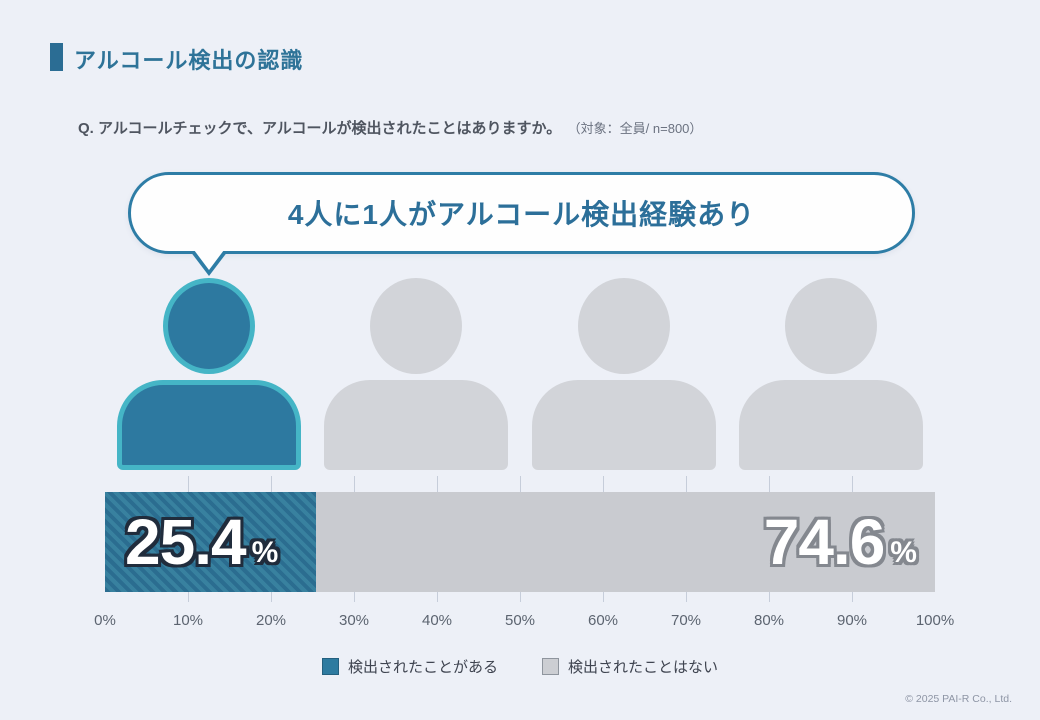  I want to click on percent-sign-not-detected: %, so click(903, 552).